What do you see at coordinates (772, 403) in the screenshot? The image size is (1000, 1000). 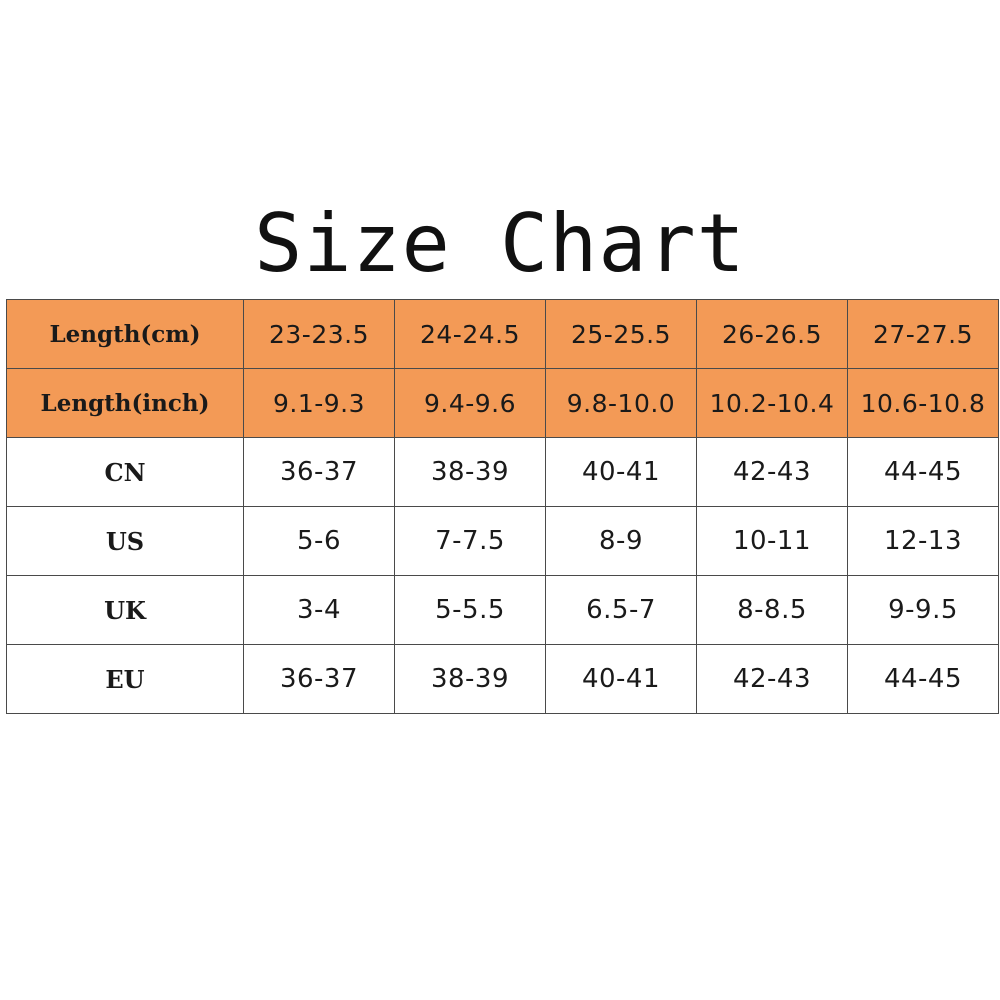 I see `table-cell: 10.2-10.4` at bounding box center [772, 403].